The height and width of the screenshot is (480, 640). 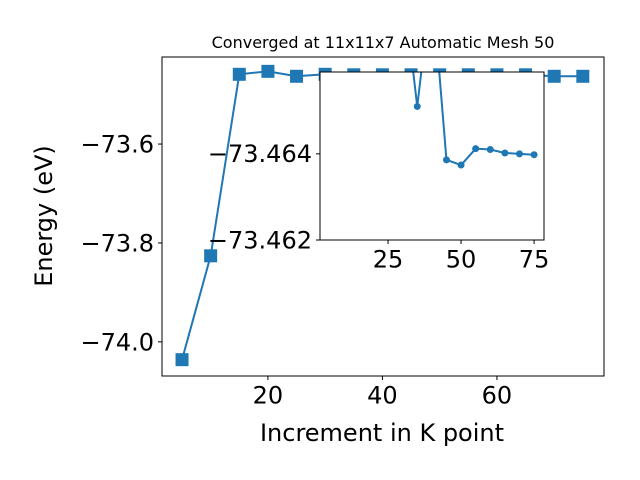 What do you see at coordinates (497, 396) in the screenshot?
I see `x-tick-label: 60` at bounding box center [497, 396].